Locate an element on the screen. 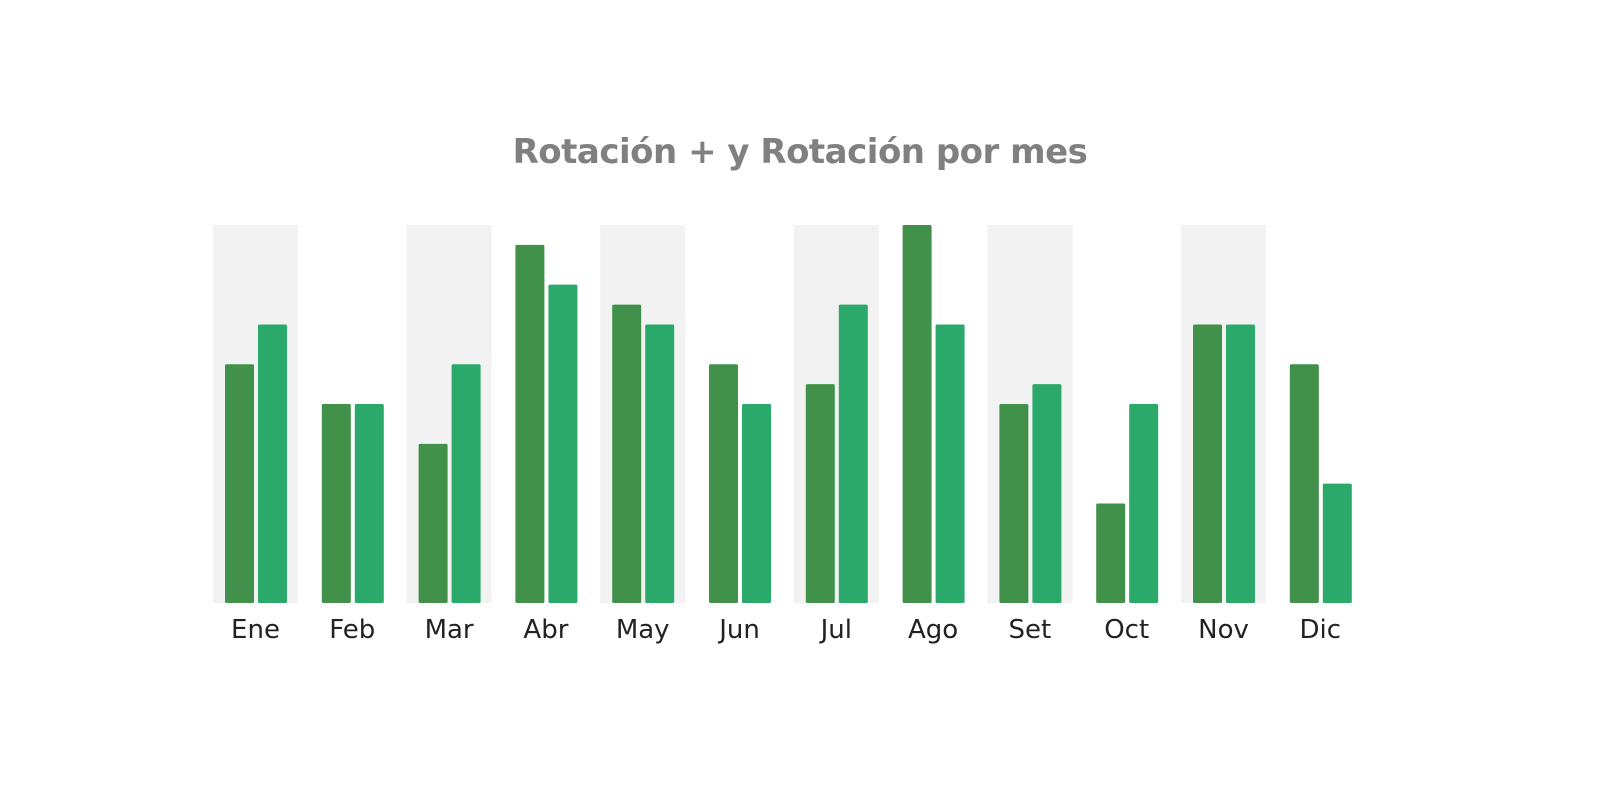  x-tick-label-ago: Ago is located at coordinates (933, 630).